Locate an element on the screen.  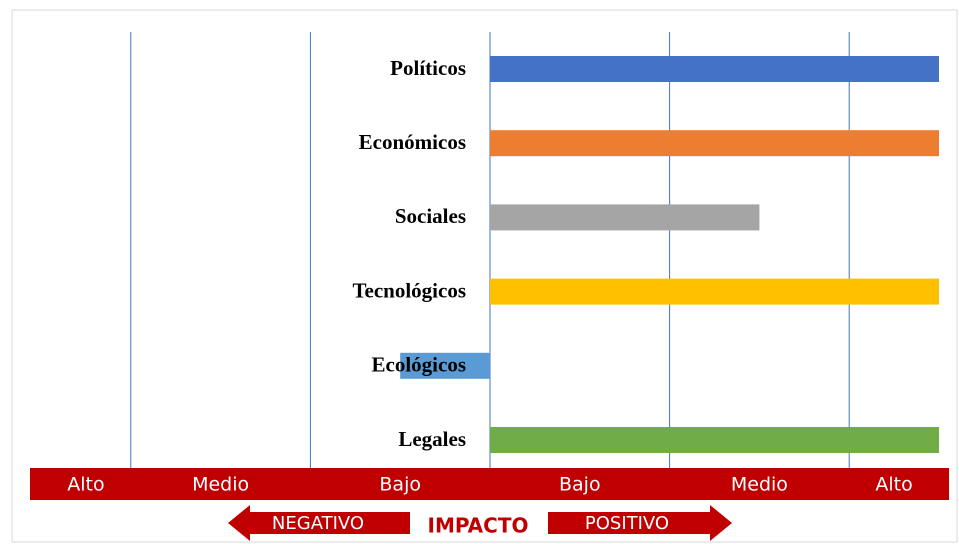
category-label: Económicos is located at coordinates (412, 142).